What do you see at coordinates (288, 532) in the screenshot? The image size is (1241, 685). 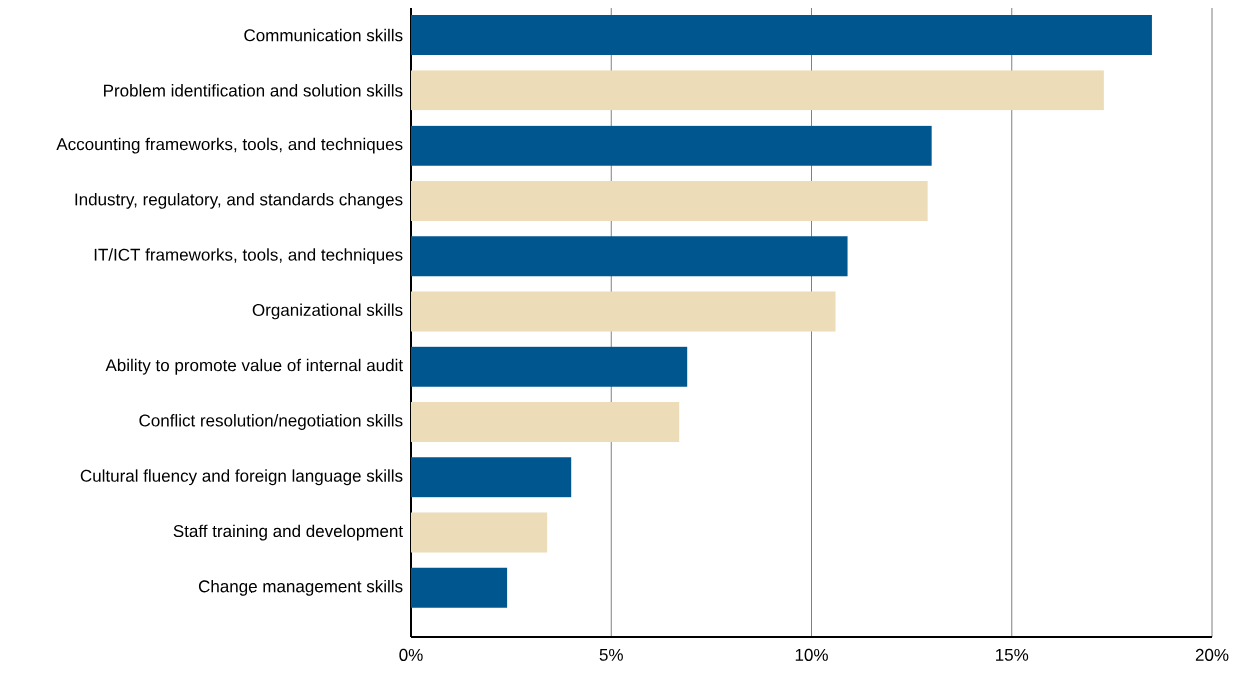 I see `y-tick-label: Staff training and development` at bounding box center [288, 532].